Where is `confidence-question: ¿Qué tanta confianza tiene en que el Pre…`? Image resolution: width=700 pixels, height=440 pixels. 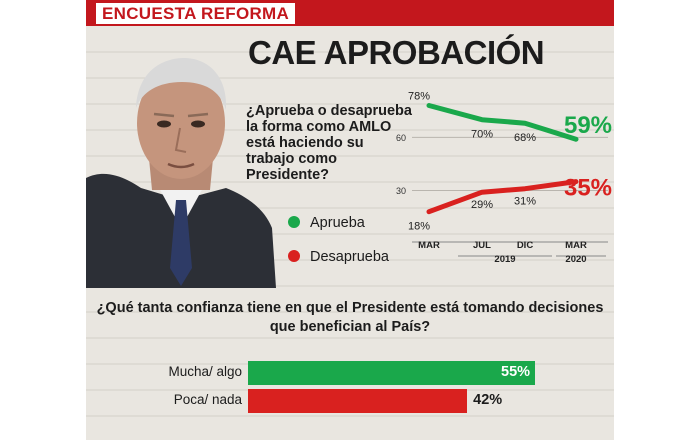
confidence-question: ¿Qué tanta confianza tiene en que el Pre… is located at coordinates (350, 317).